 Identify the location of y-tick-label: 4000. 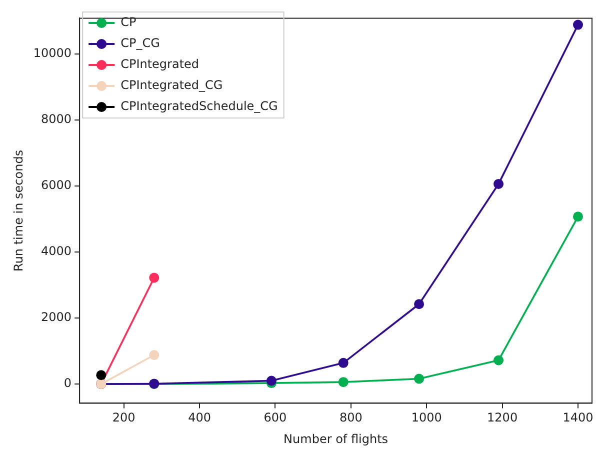
(56, 251).